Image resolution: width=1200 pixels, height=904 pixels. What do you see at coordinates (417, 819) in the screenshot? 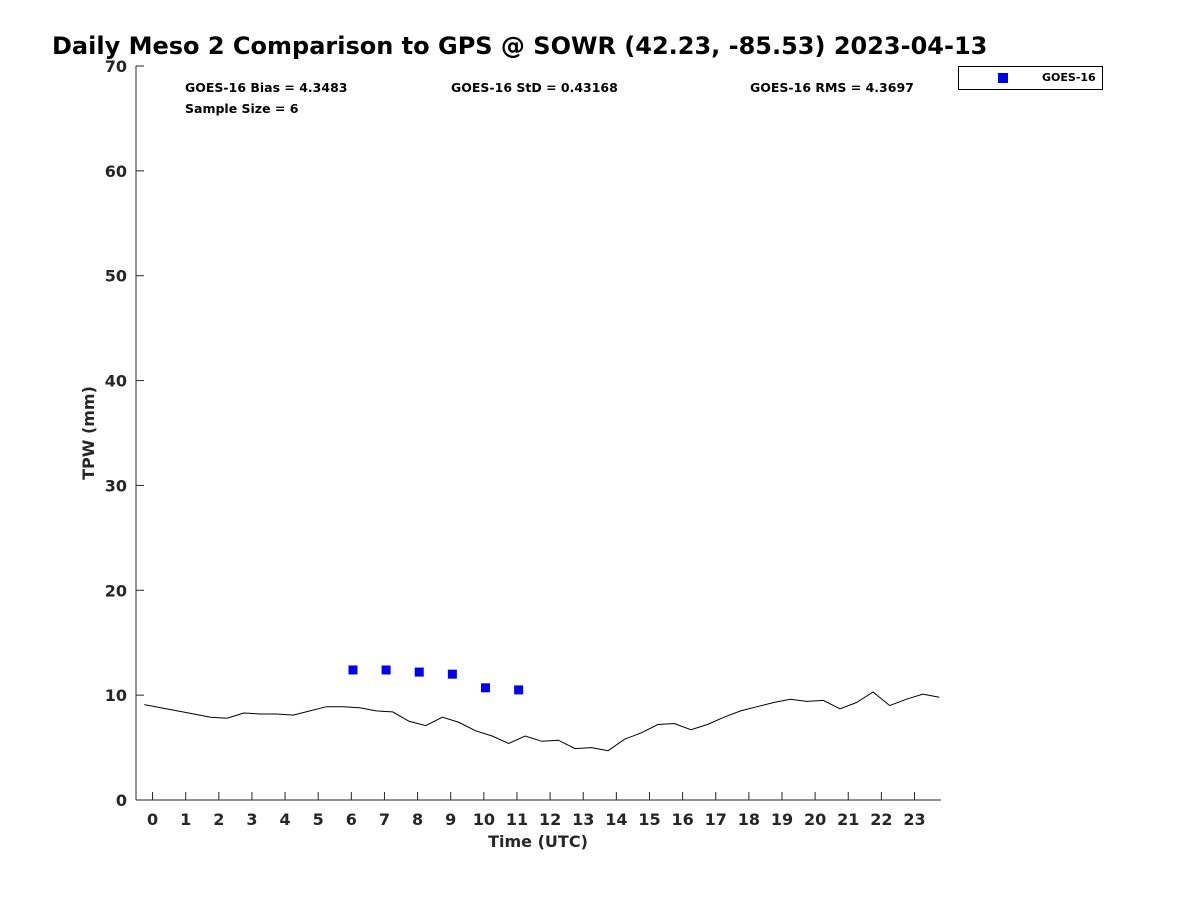
I see `x-tick-label: 8` at bounding box center [417, 819].